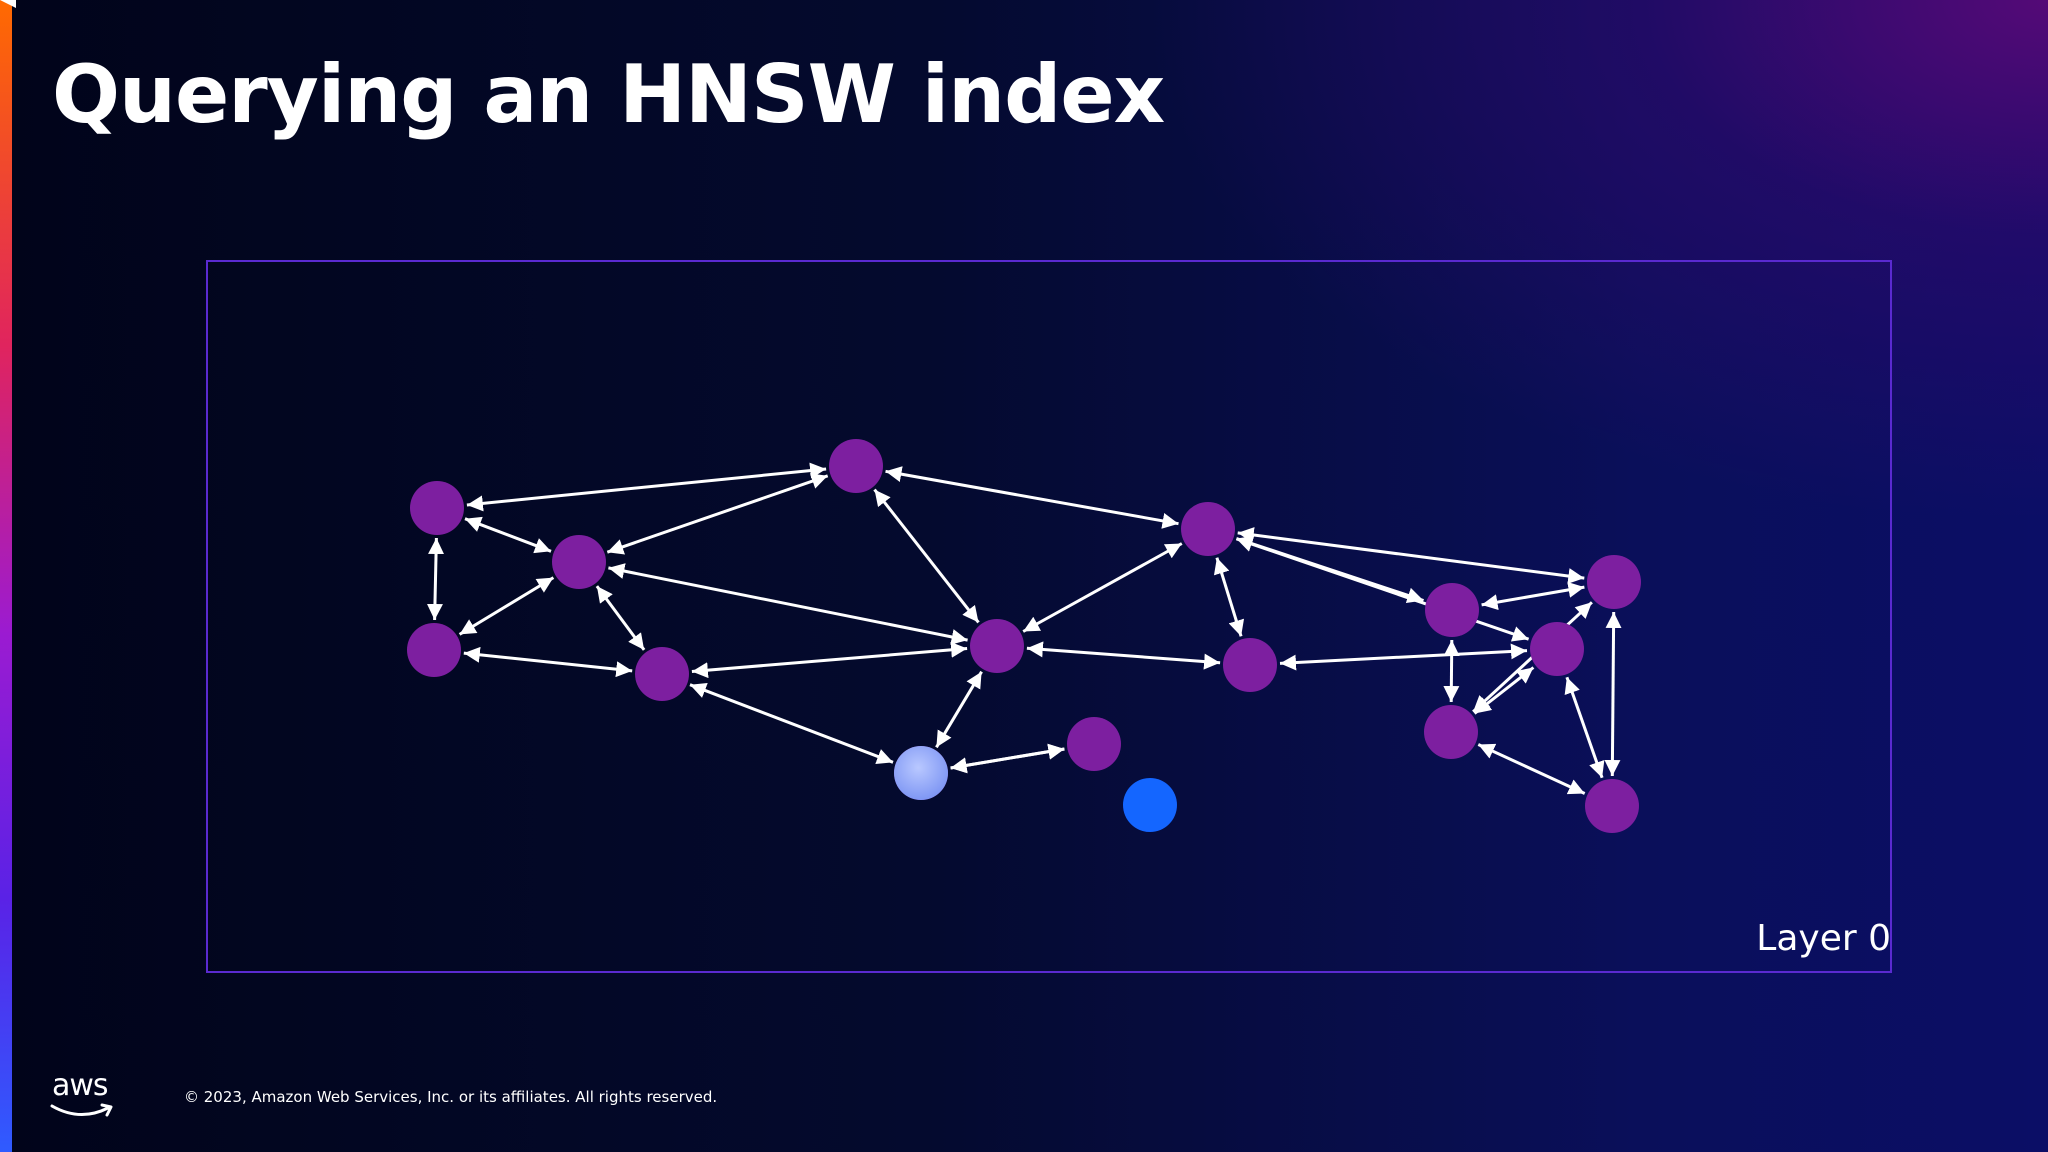 The image size is (2048, 1152). I want to click on graph-node-g, so click(997, 646).